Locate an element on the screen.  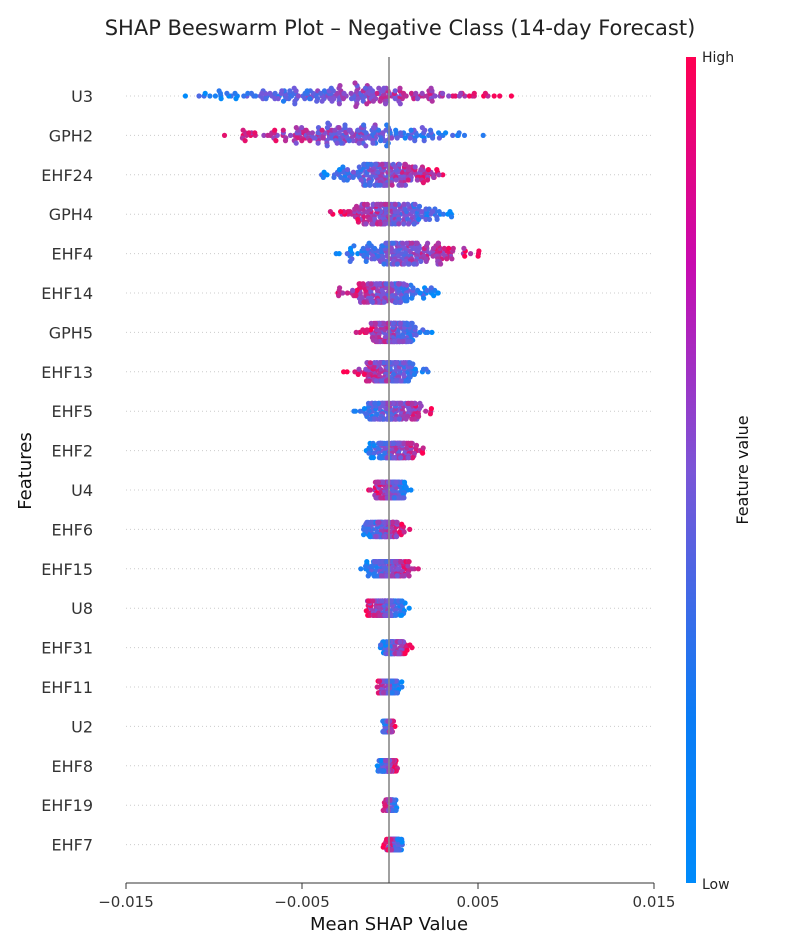
feature-row-ehf24 is located at coordinates (382, 174).